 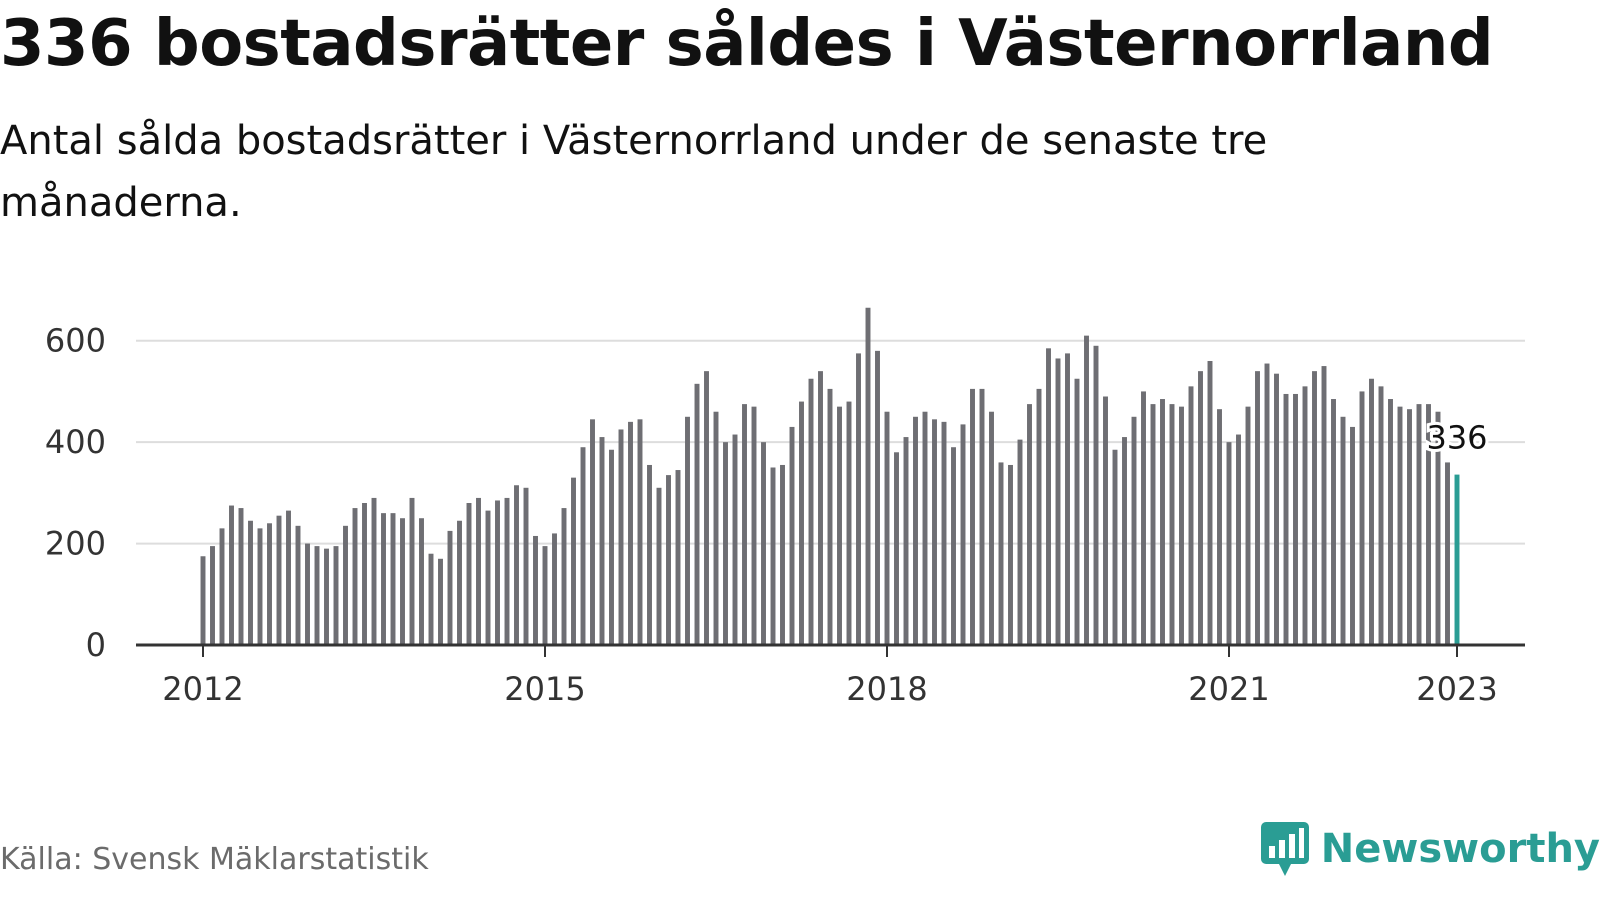 I want to click on y-tick-label: 0, so click(x=96, y=645).